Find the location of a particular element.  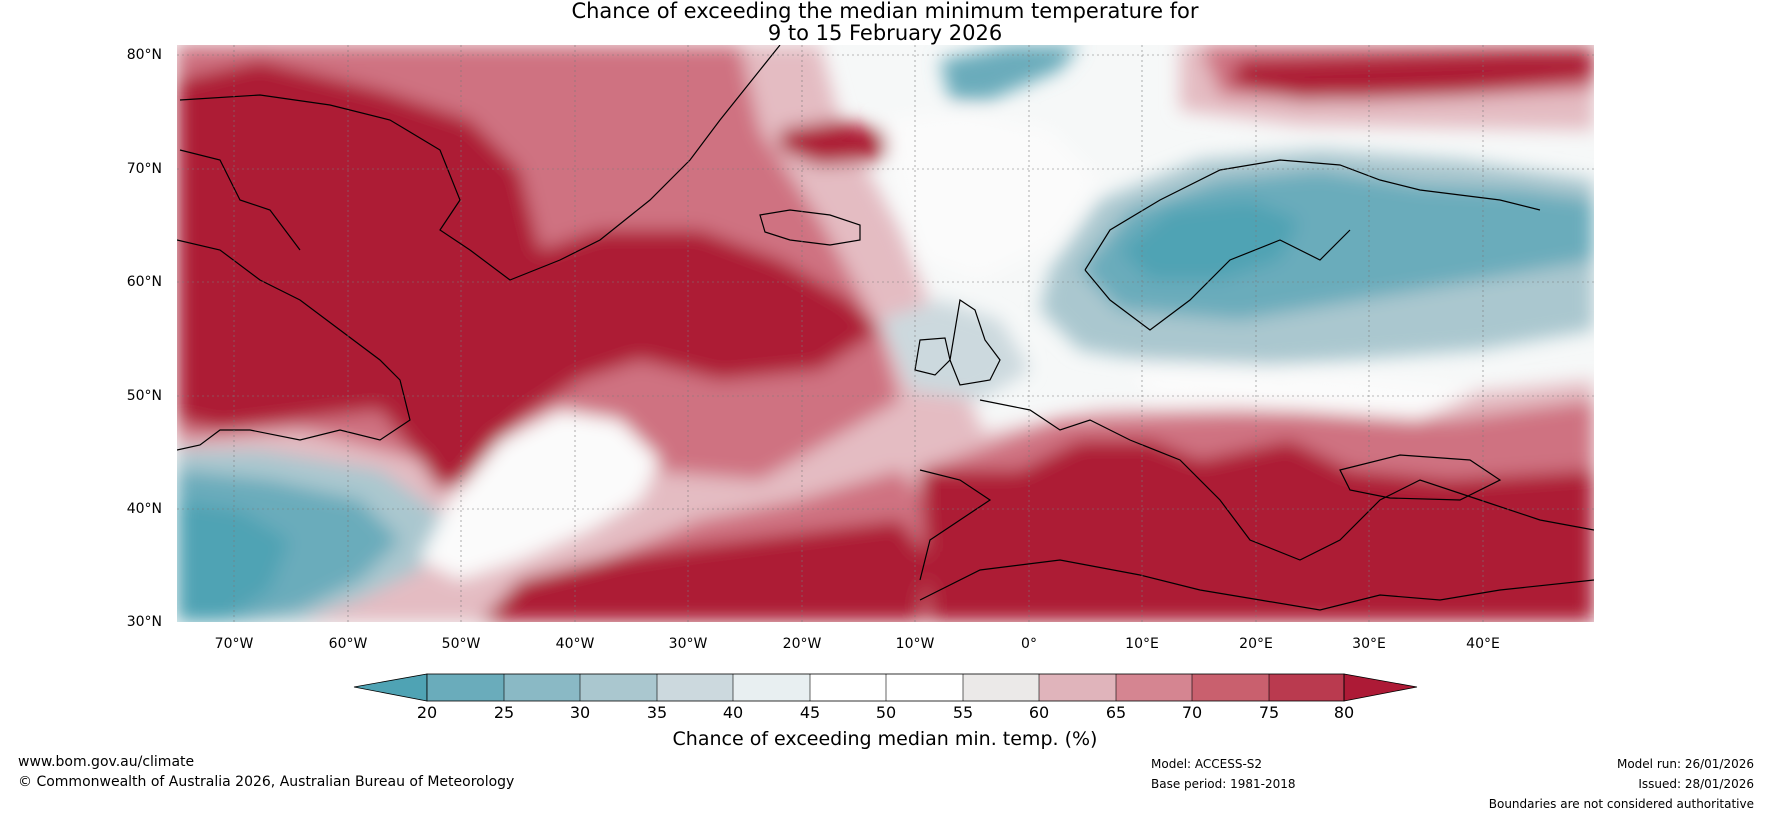

lon-label-30w: 30°W is located at coordinates (688, 644).